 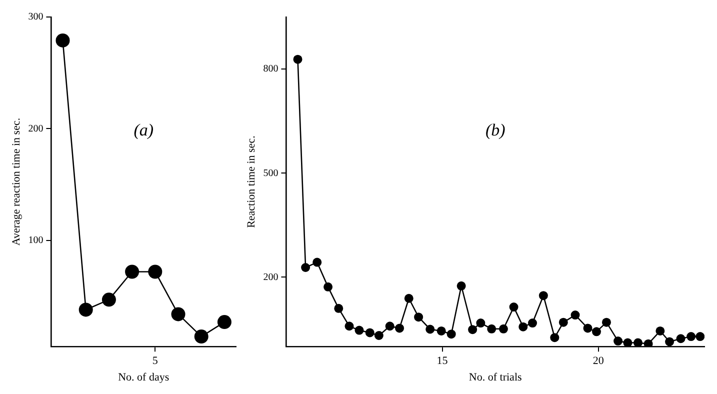 What do you see at coordinates (270, 69) in the screenshot?
I see `y-tick-label: 800` at bounding box center [270, 69].